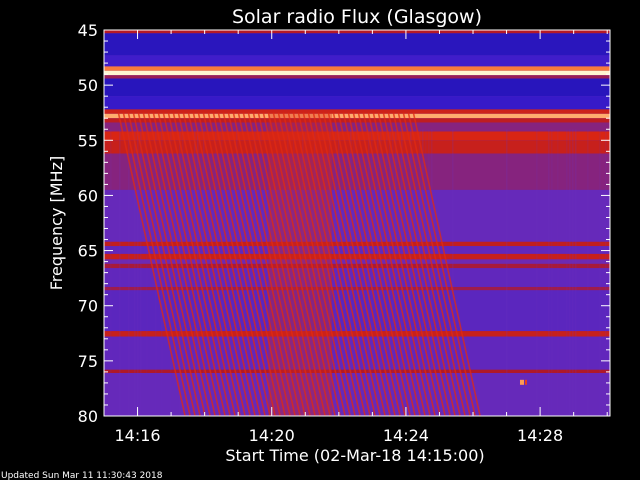 The width and height of the screenshot is (640, 480). I want to click on y-tick-label: 50, so click(88, 85).